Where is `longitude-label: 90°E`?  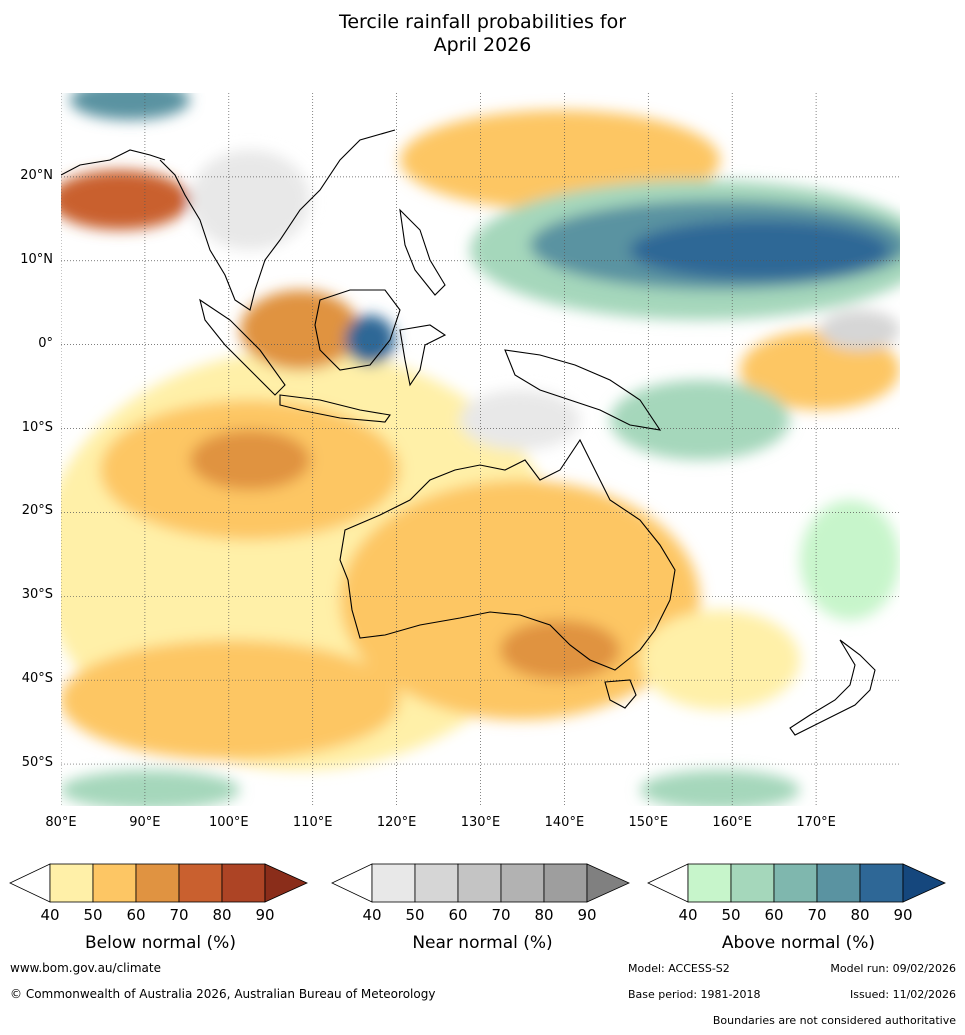 longitude-label: 90°E is located at coordinates (145, 822).